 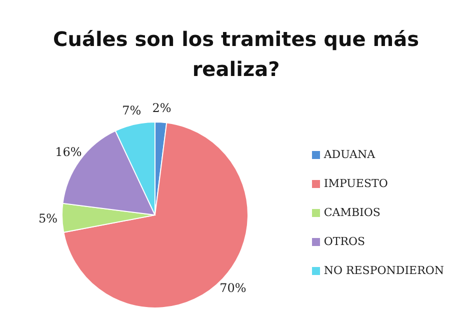 I want to click on data-label: 2%, so click(x=162, y=108).